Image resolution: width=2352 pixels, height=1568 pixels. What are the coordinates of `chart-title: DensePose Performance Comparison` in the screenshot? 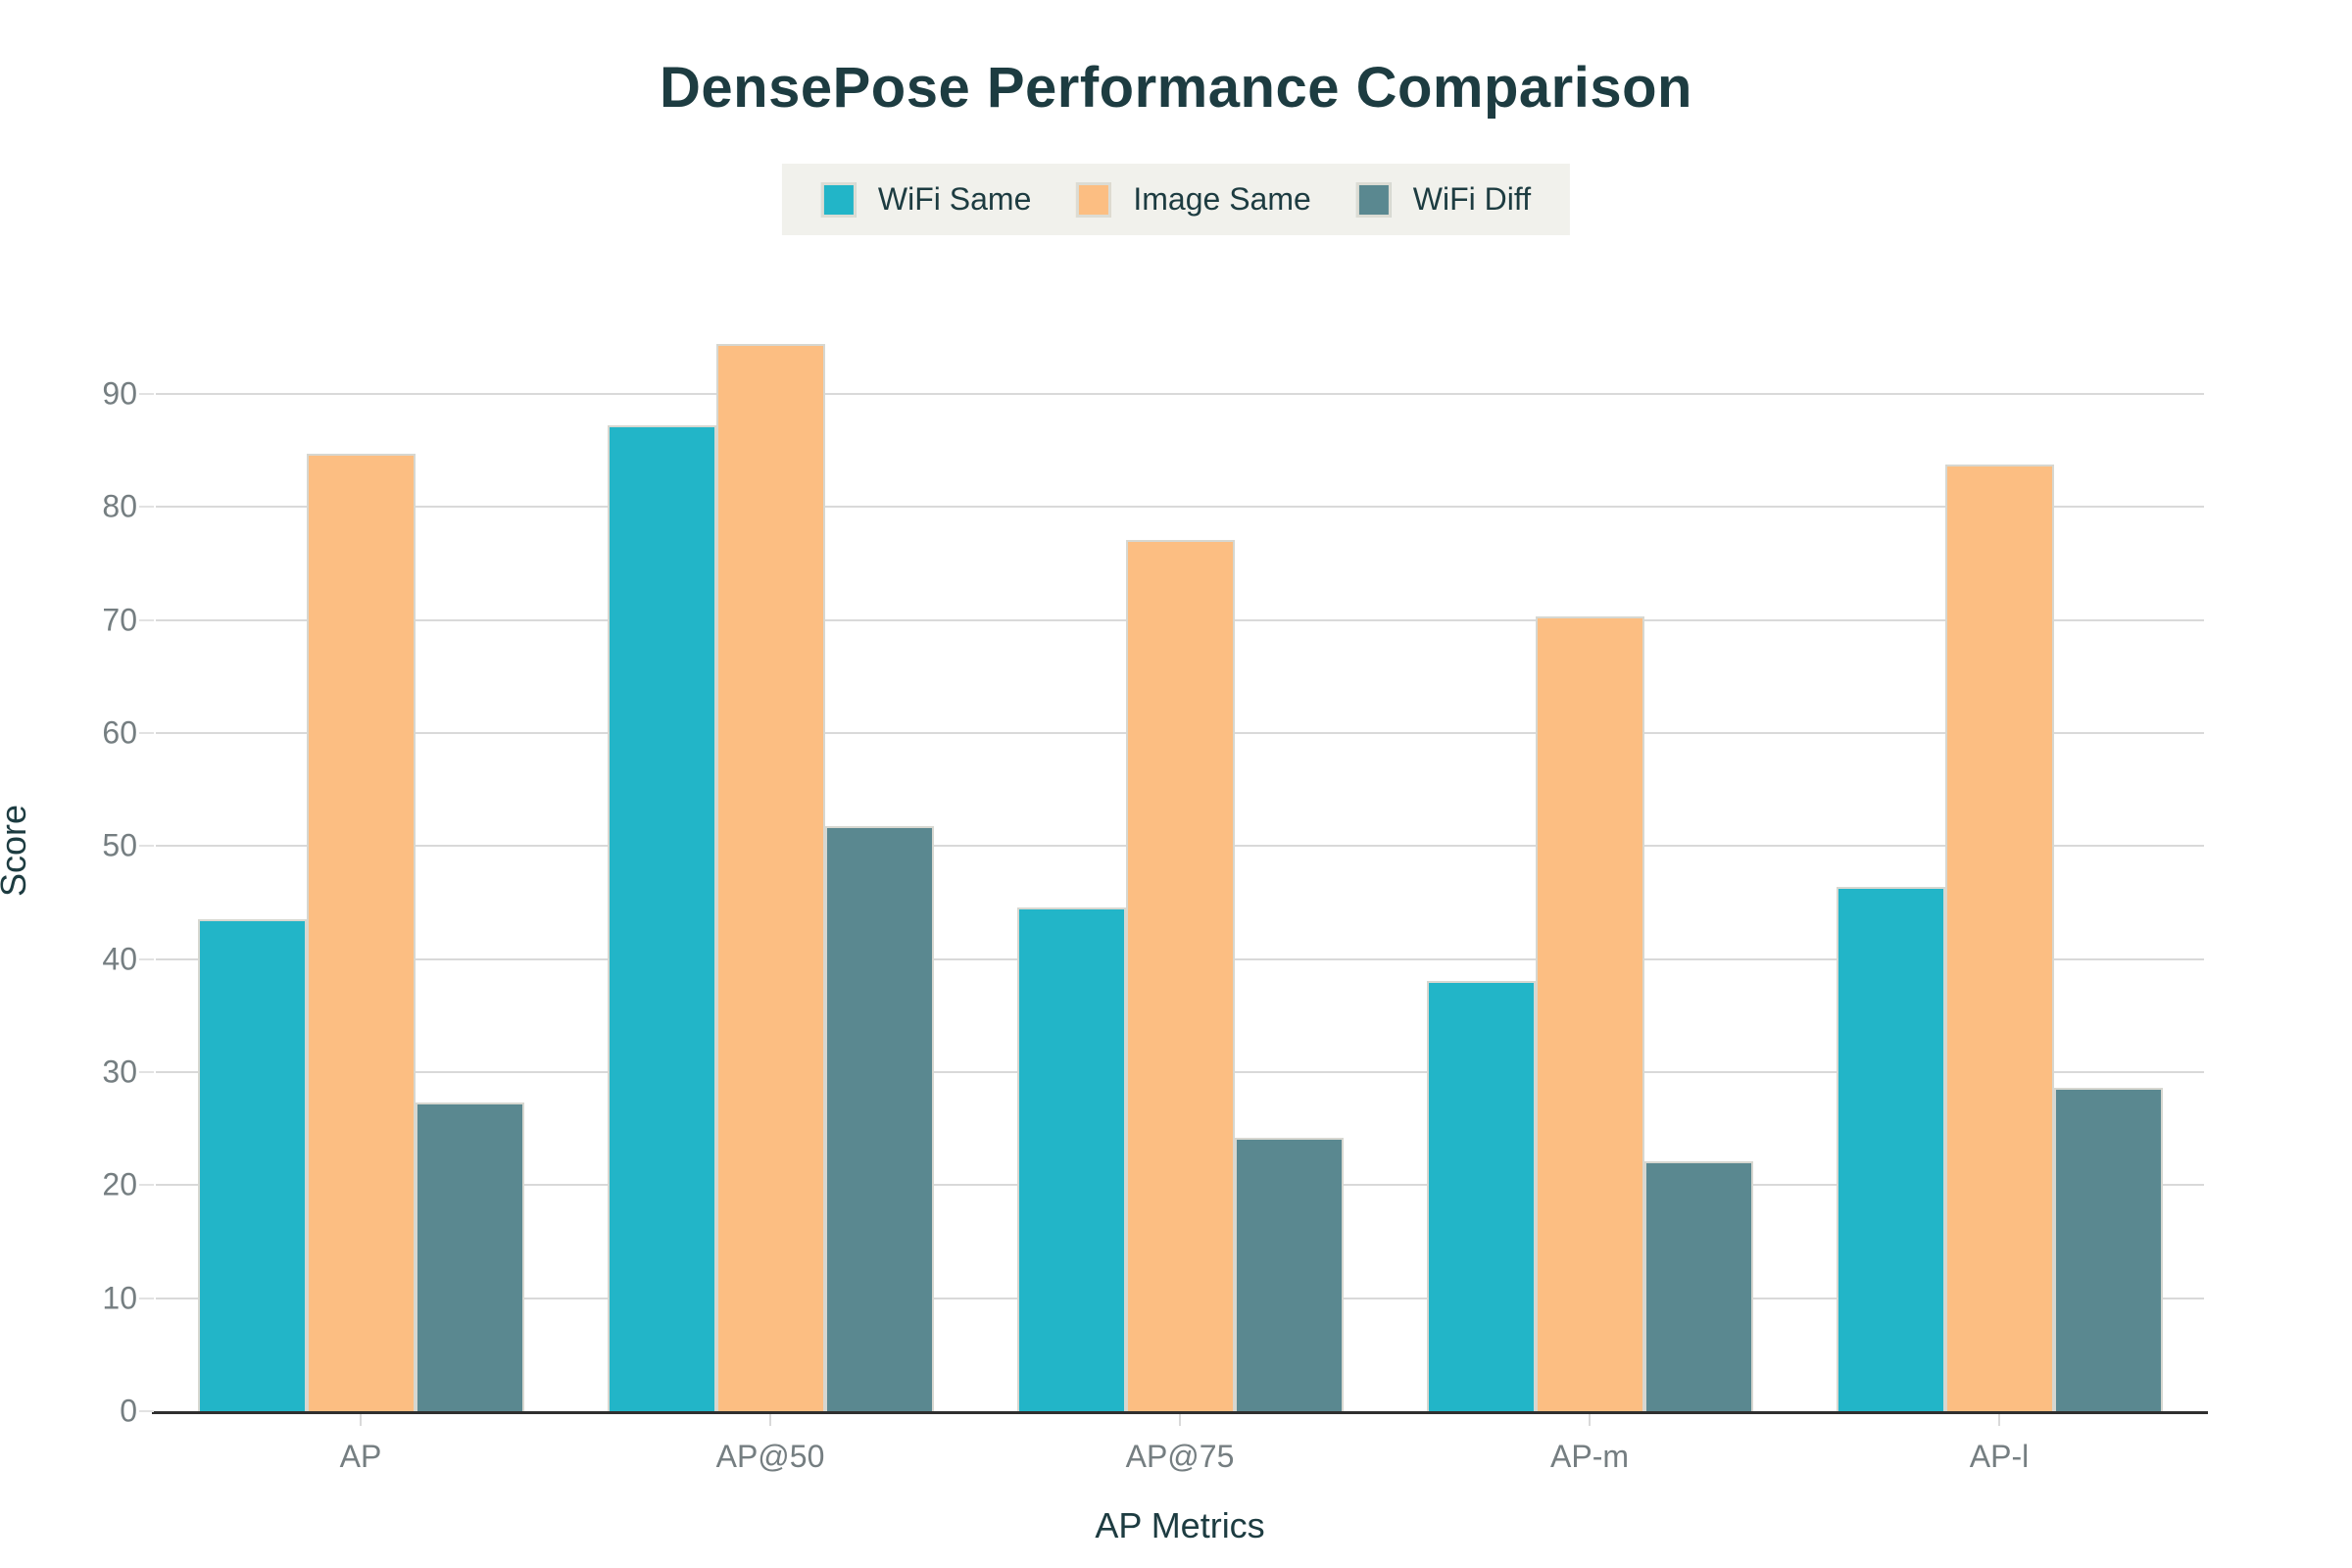 It's located at (1176, 88).